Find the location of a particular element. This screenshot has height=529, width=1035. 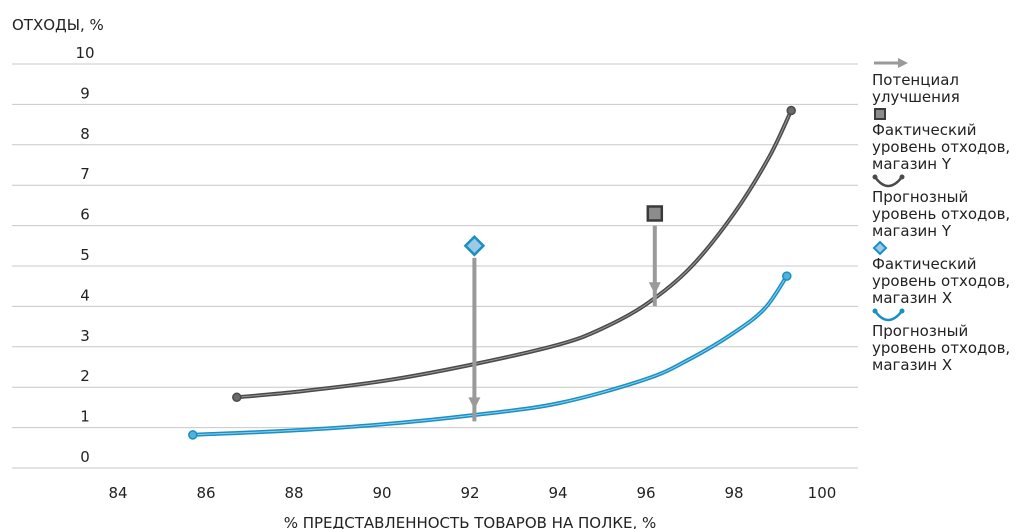

legend-label-forecast-x: Прогнозный уровень отходов, магазин X is located at coordinates (941, 348).